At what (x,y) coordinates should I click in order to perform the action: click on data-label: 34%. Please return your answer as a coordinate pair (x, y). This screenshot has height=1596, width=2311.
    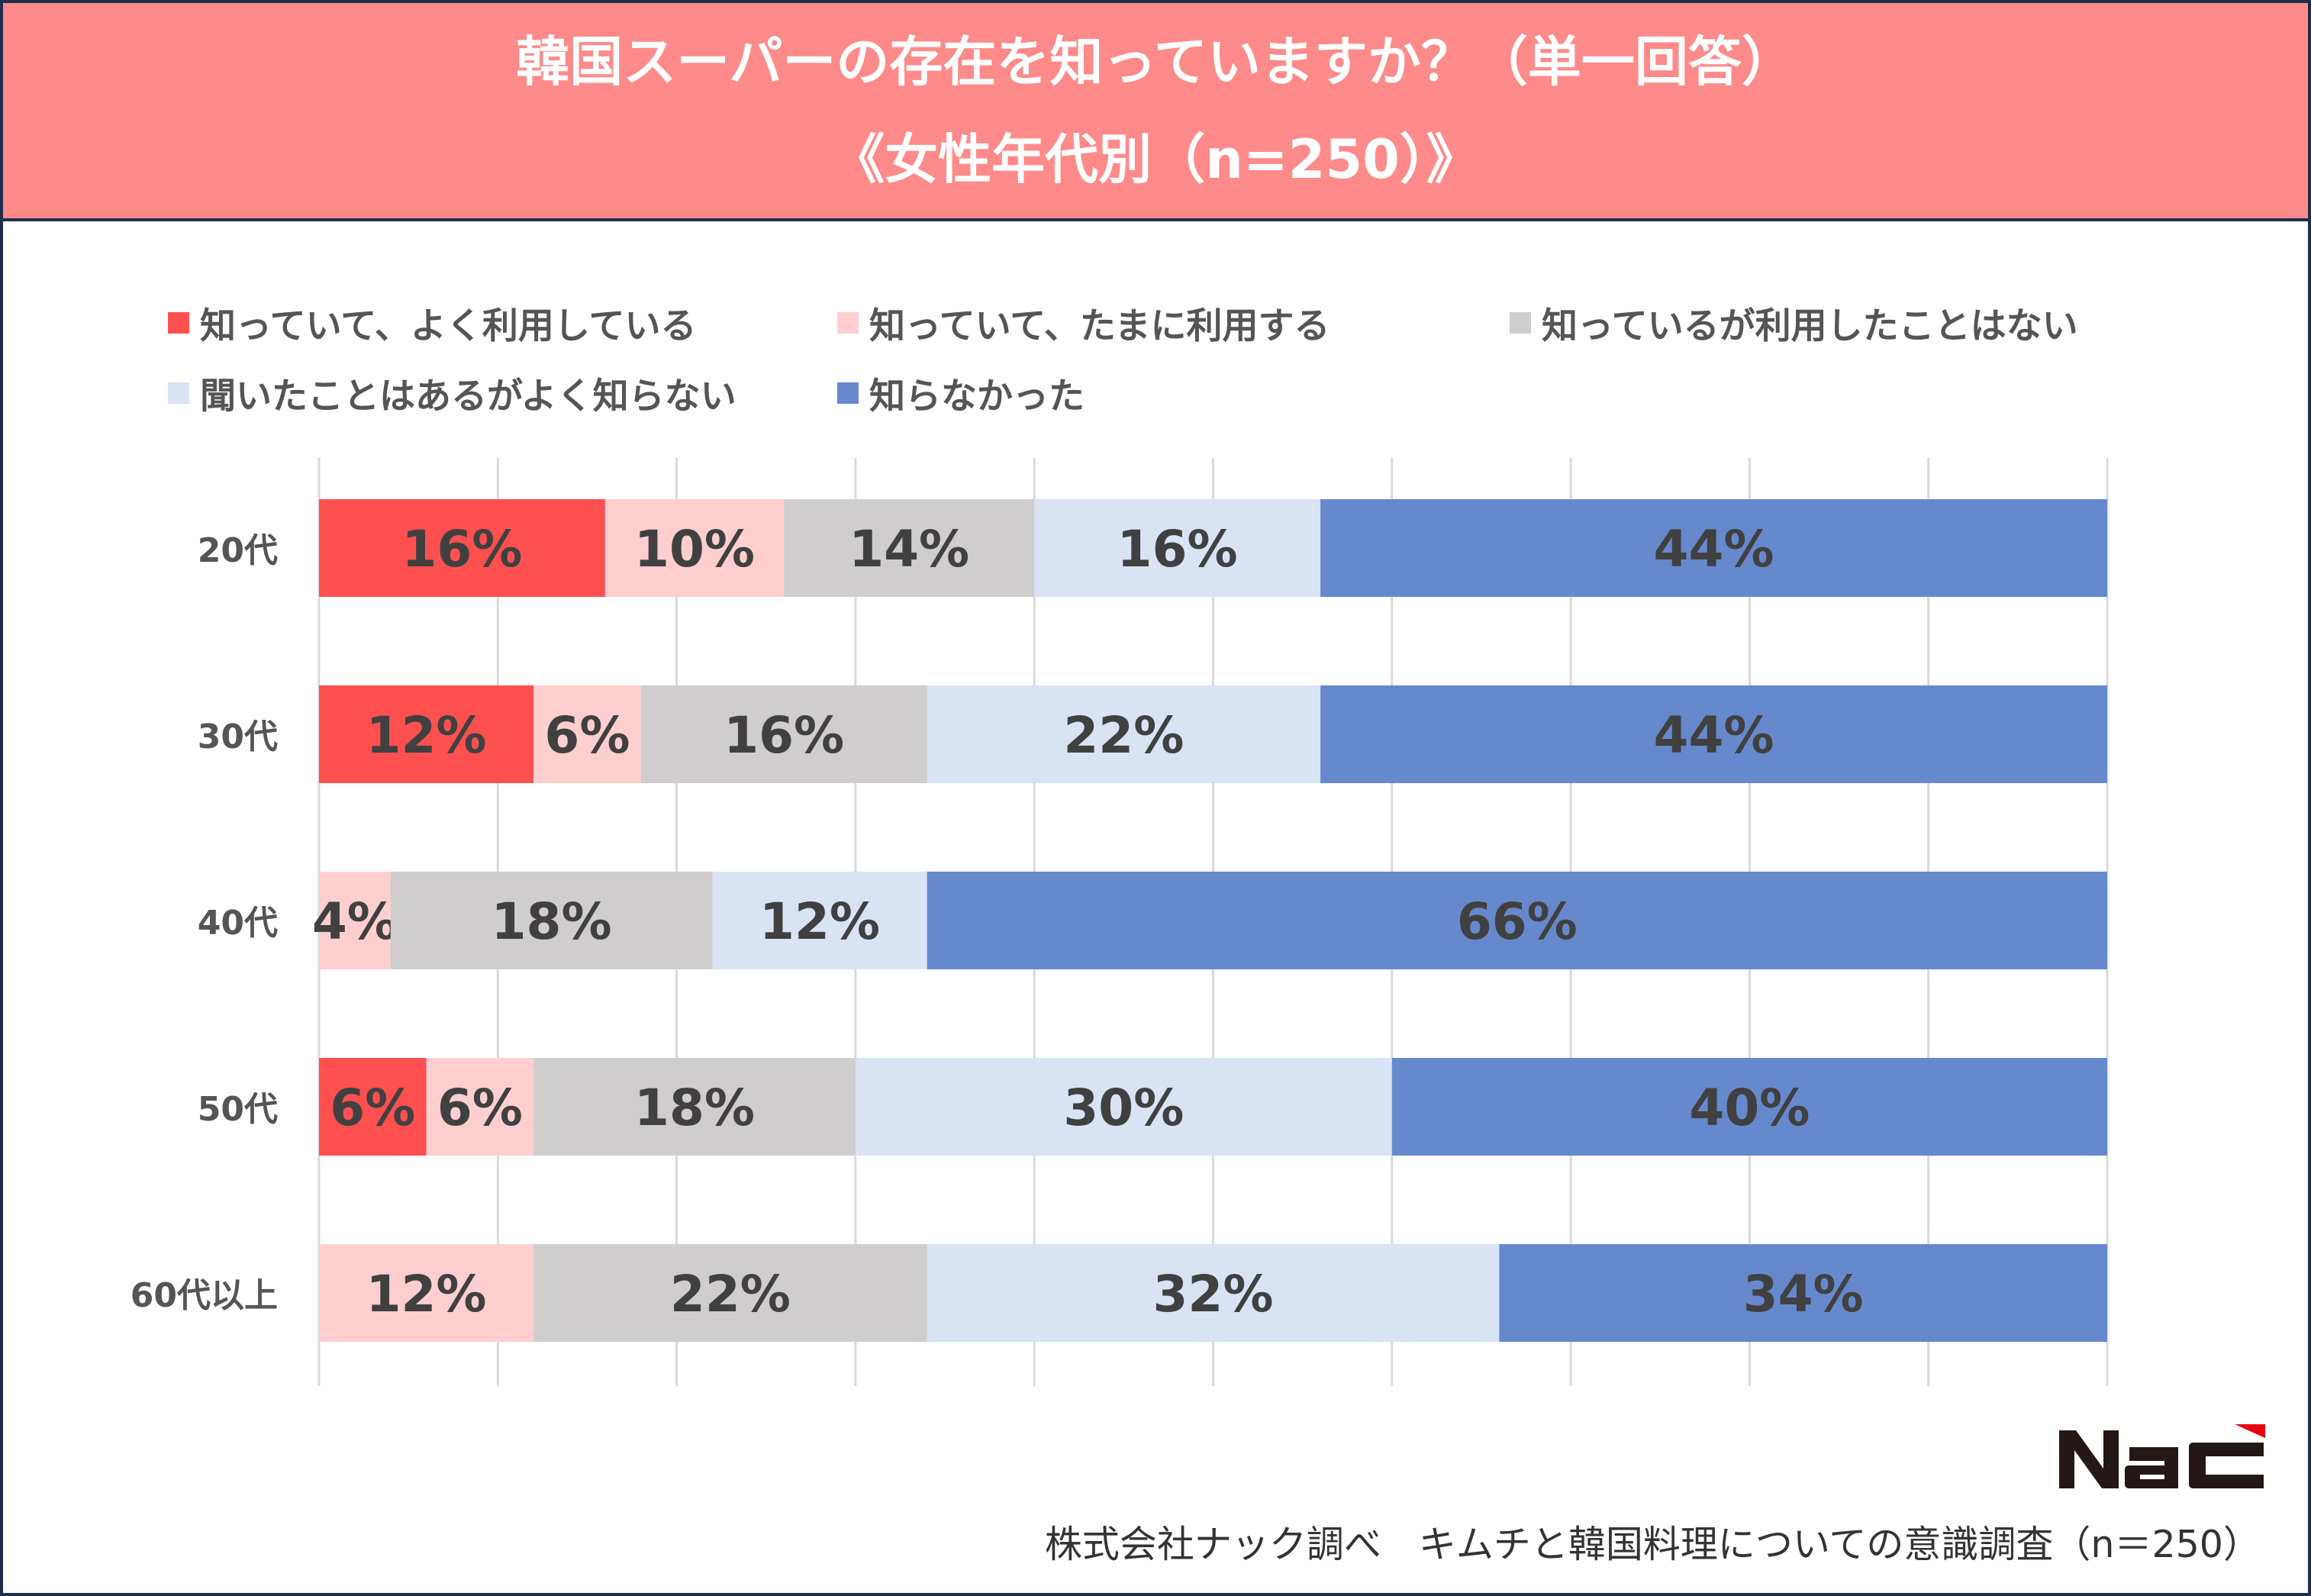
    Looking at the image, I should click on (1804, 1294).